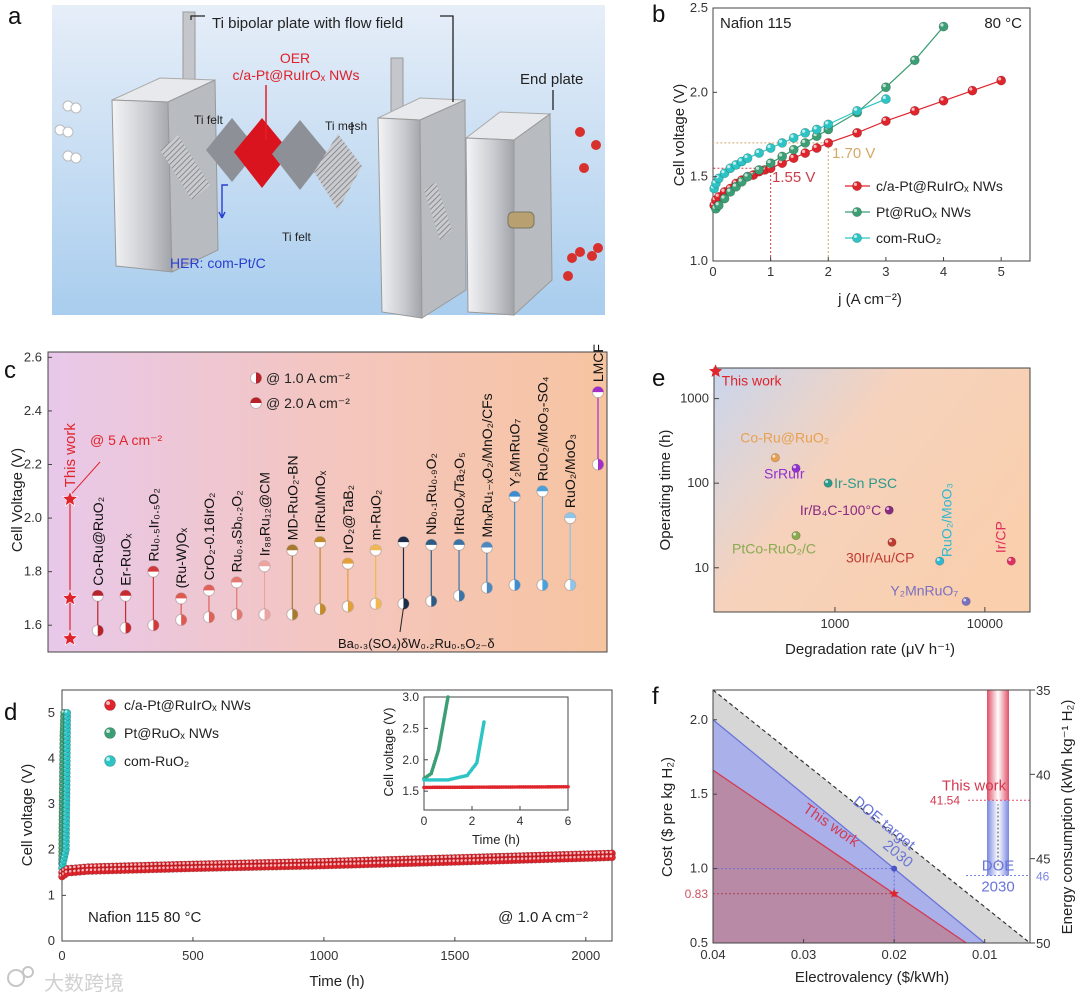 This screenshot has height=992, width=1080. What do you see at coordinates (256, 400) in the screenshot?
I see `legend-marker-fill` at bounding box center [256, 400].